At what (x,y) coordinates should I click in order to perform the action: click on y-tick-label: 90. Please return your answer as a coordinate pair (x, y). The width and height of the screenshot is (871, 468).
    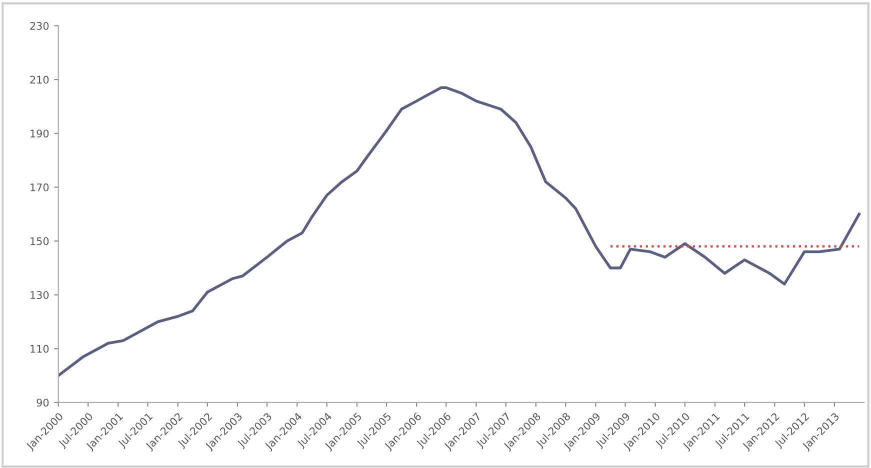
    Looking at the image, I should click on (42, 402).